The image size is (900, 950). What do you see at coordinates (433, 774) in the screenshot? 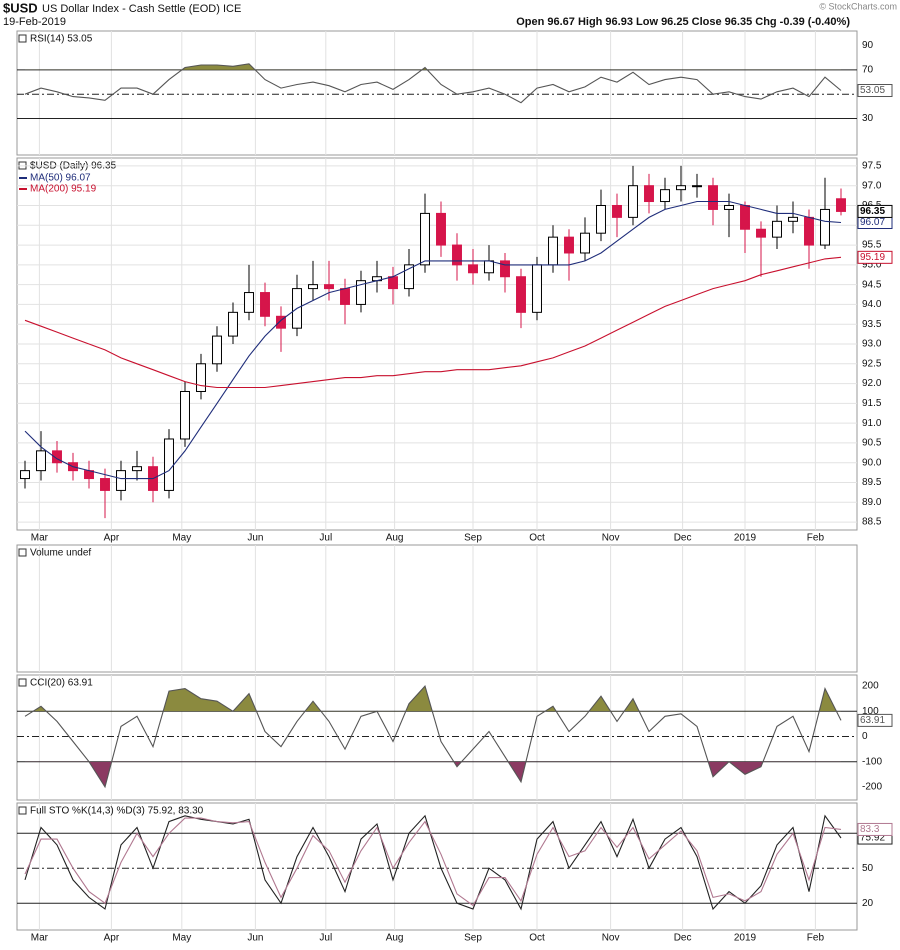
I see `oversold-fill` at bounding box center [433, 774].